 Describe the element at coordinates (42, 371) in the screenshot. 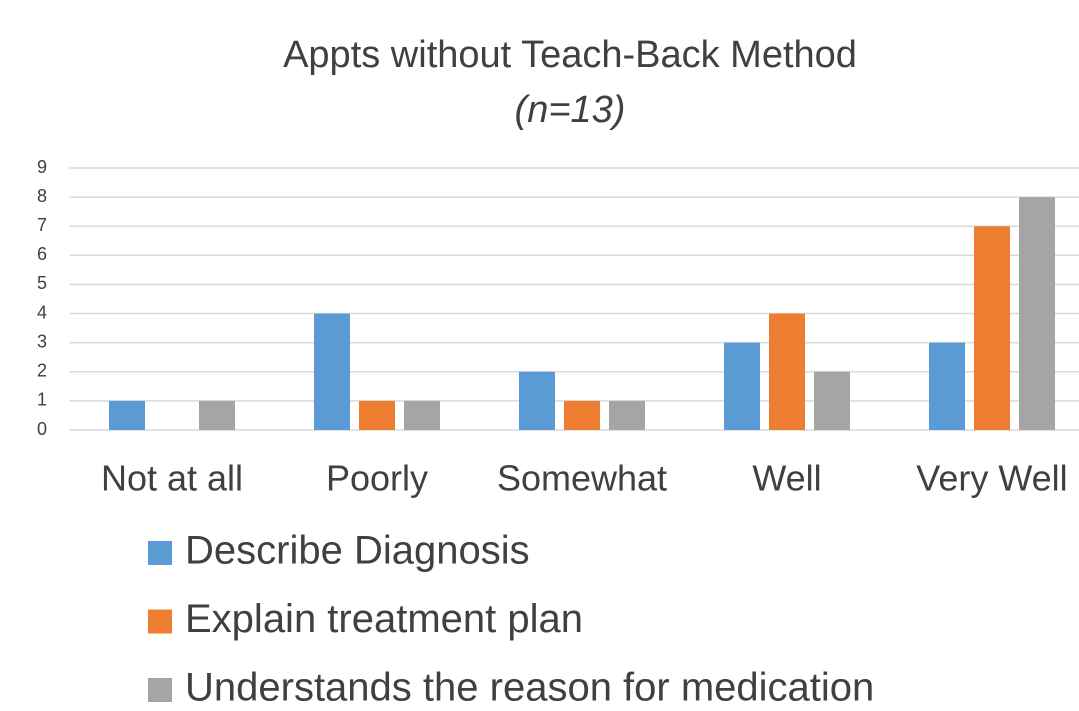

I see `y-tick-label: 2` at that location.